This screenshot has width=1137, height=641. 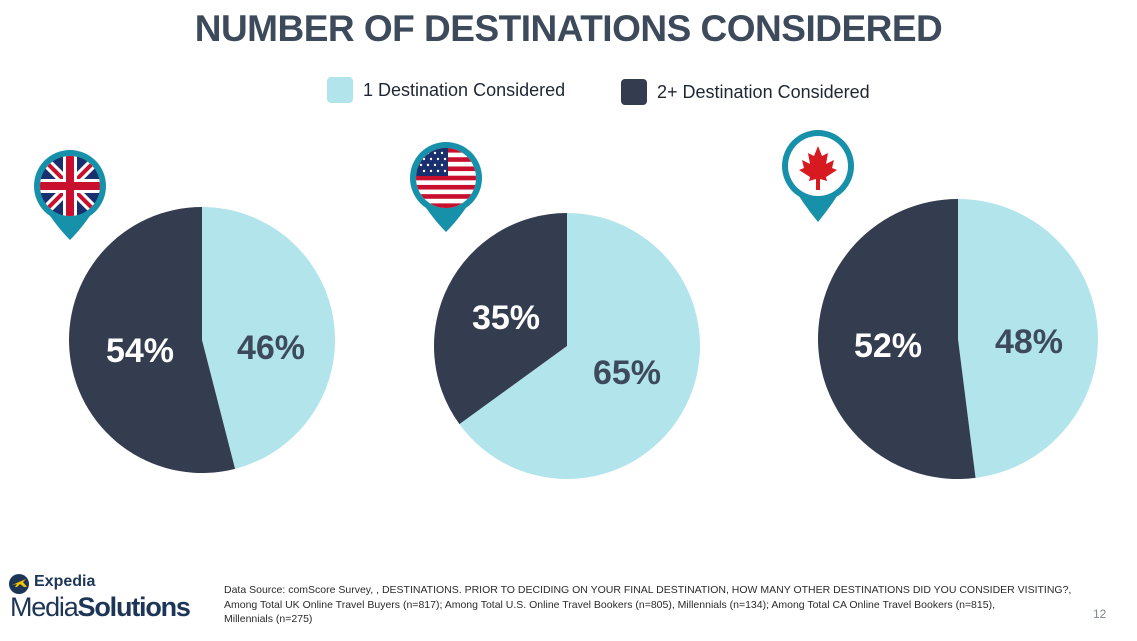 What do you see at coordinates (888, 346) in the screenshot?
I see `pie-slice-label: 52%` at bounding box center [888, 346].